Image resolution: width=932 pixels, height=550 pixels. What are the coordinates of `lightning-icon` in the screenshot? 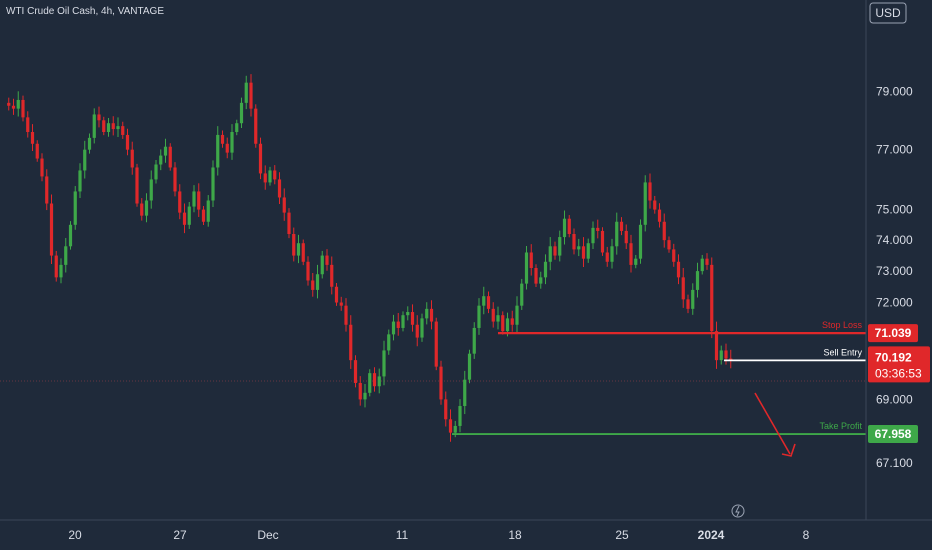 It's located at (738, 511).